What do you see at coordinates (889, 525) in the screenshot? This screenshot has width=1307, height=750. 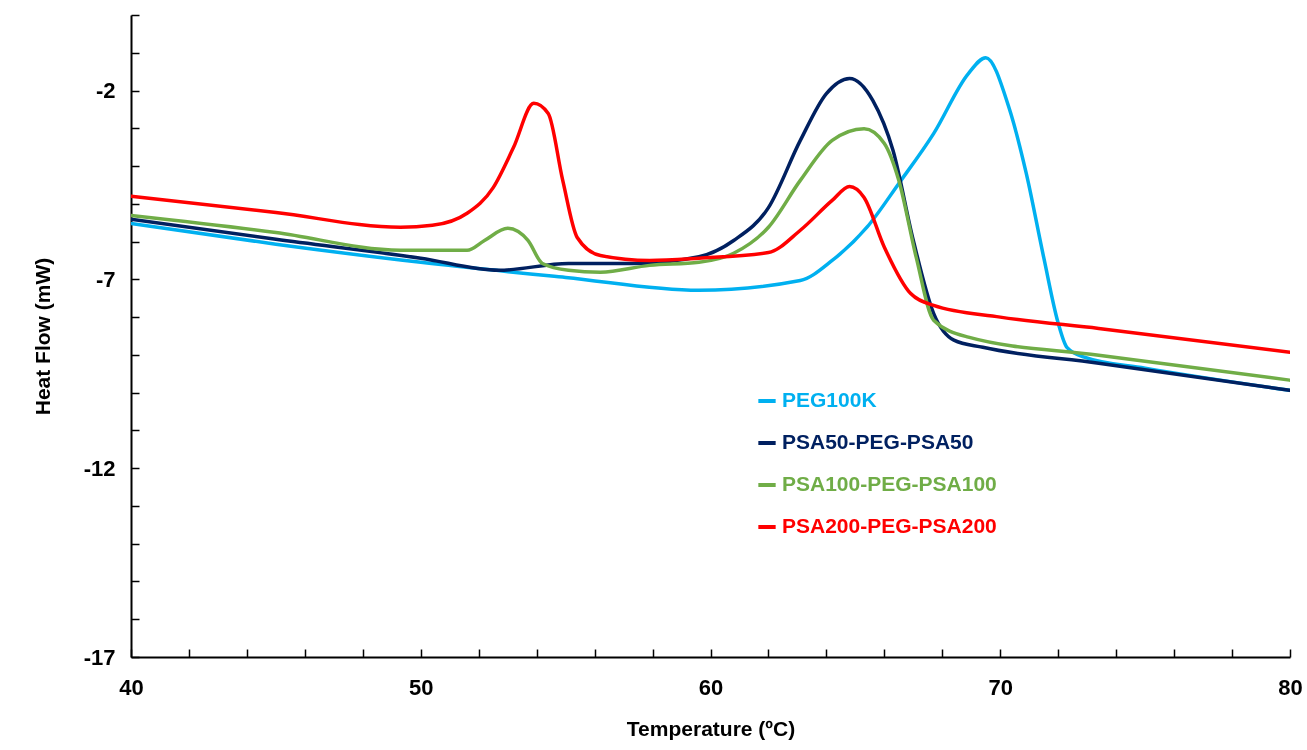 I see `legend-label: PSA200-PEG-PSA200` at bounding box center [889, 525].